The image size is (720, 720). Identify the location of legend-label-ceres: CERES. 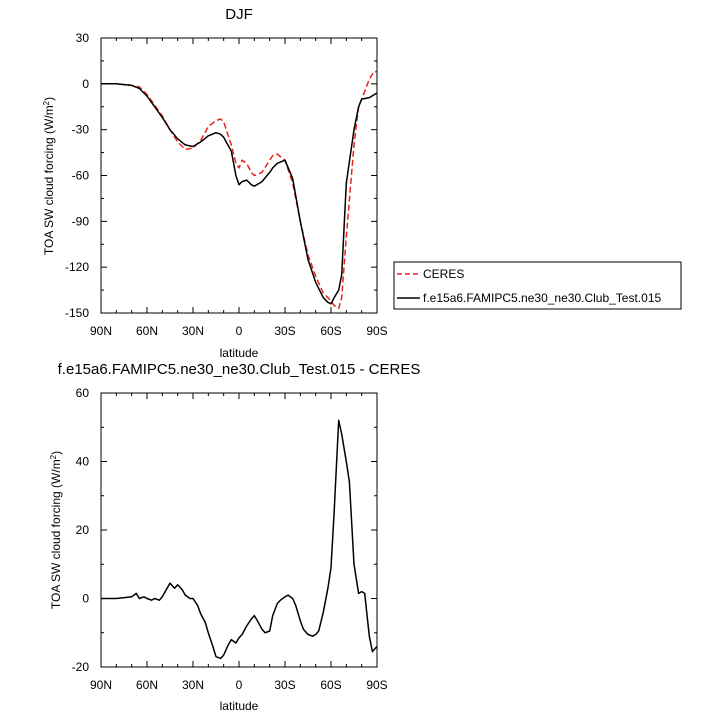
(443, 274).